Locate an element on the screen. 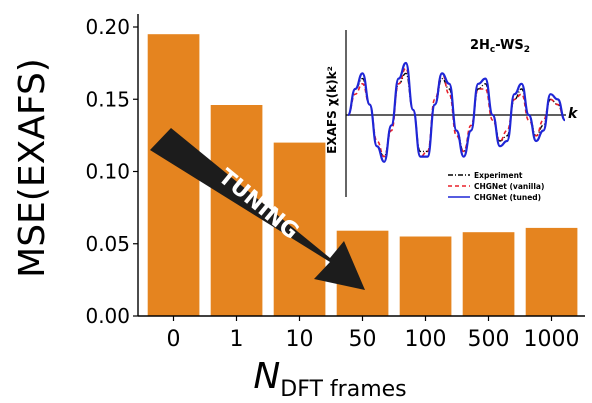  x-tick-label: 0 is located at coordinates (174, 339).